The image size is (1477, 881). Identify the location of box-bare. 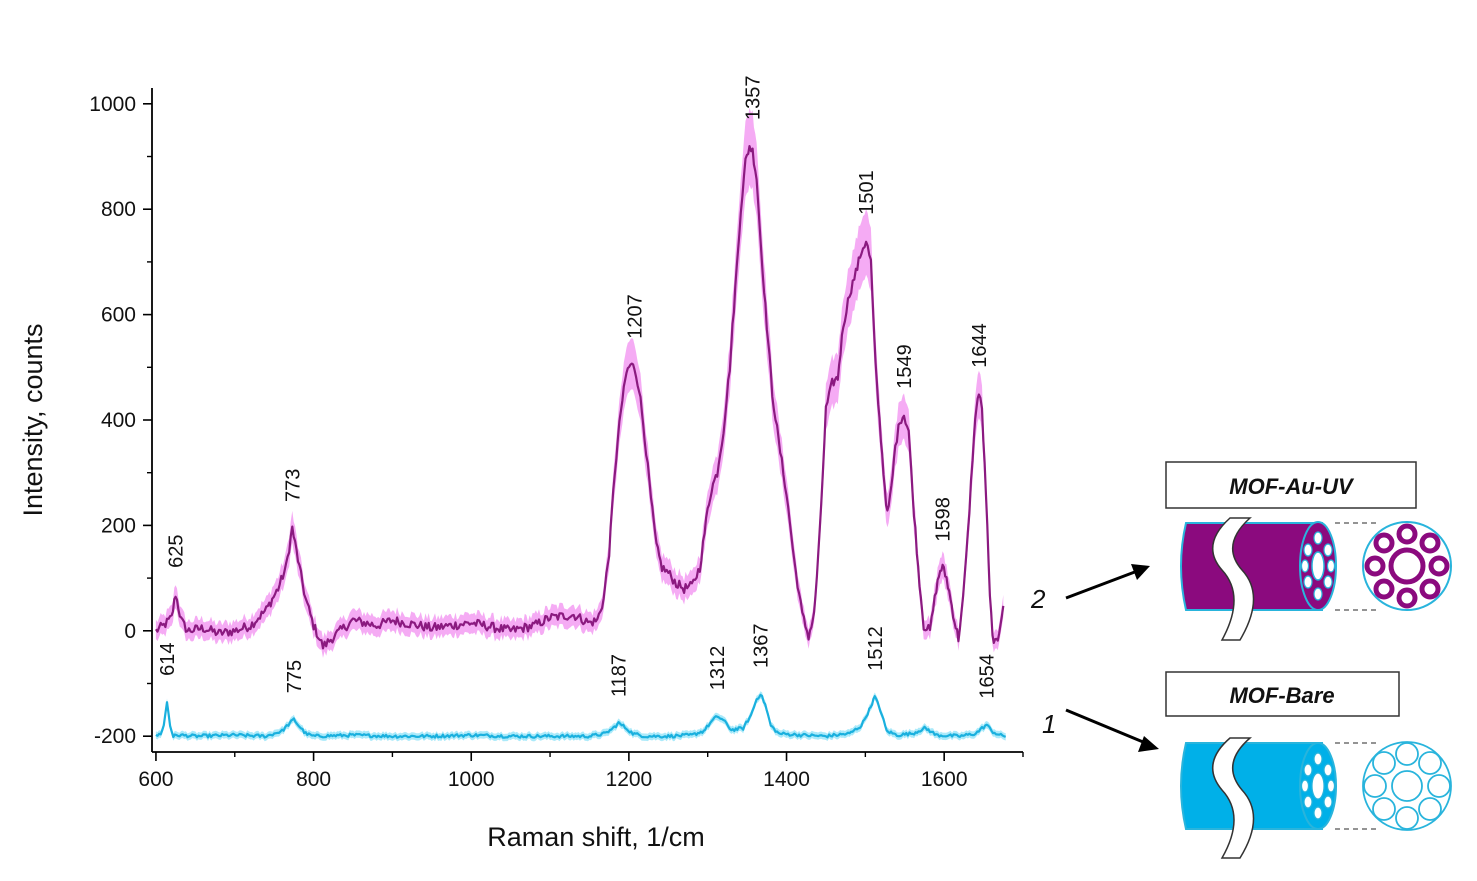
(1282, 694).